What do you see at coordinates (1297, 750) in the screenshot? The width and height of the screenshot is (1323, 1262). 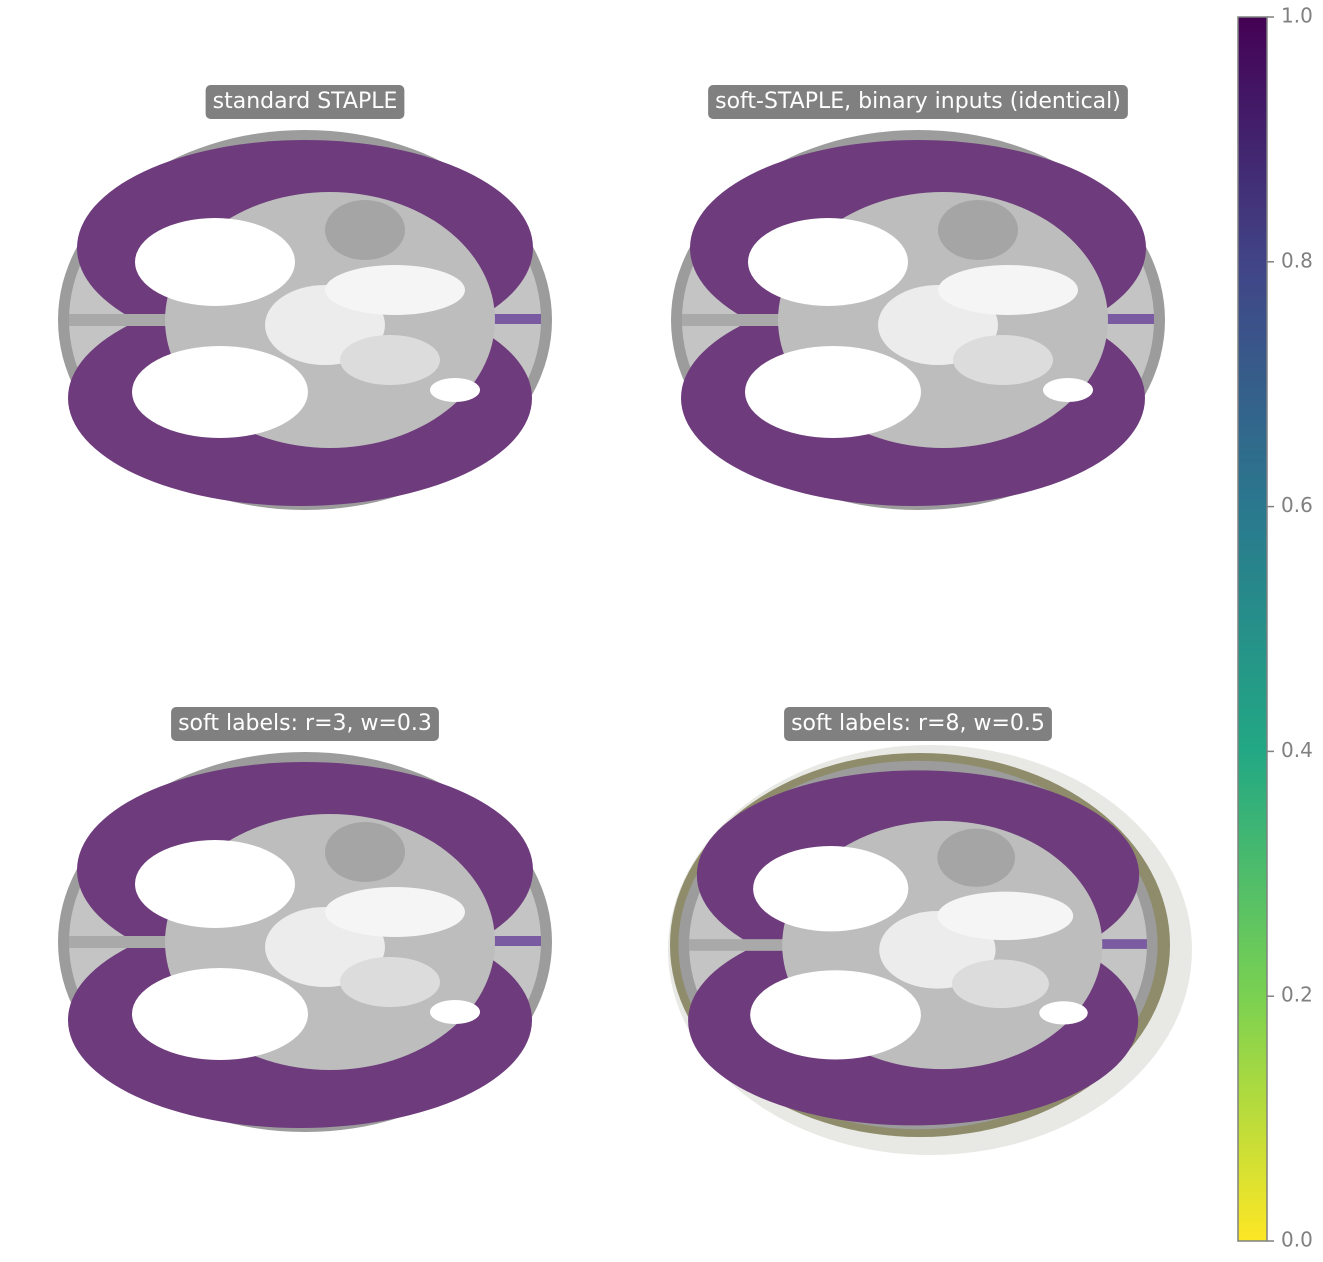 I see `tick-label: 0.4` at bounding box center [1297, 750].